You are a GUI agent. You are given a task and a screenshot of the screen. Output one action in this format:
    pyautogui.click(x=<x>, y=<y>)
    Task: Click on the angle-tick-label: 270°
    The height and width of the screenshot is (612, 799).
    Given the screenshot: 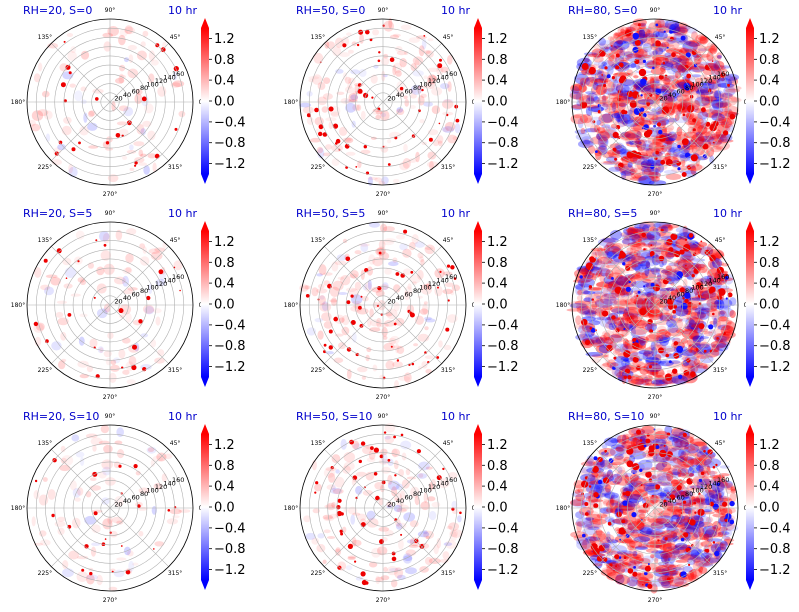 What is the action you would take?
    pyautogui.click(x=655, y=194)
    